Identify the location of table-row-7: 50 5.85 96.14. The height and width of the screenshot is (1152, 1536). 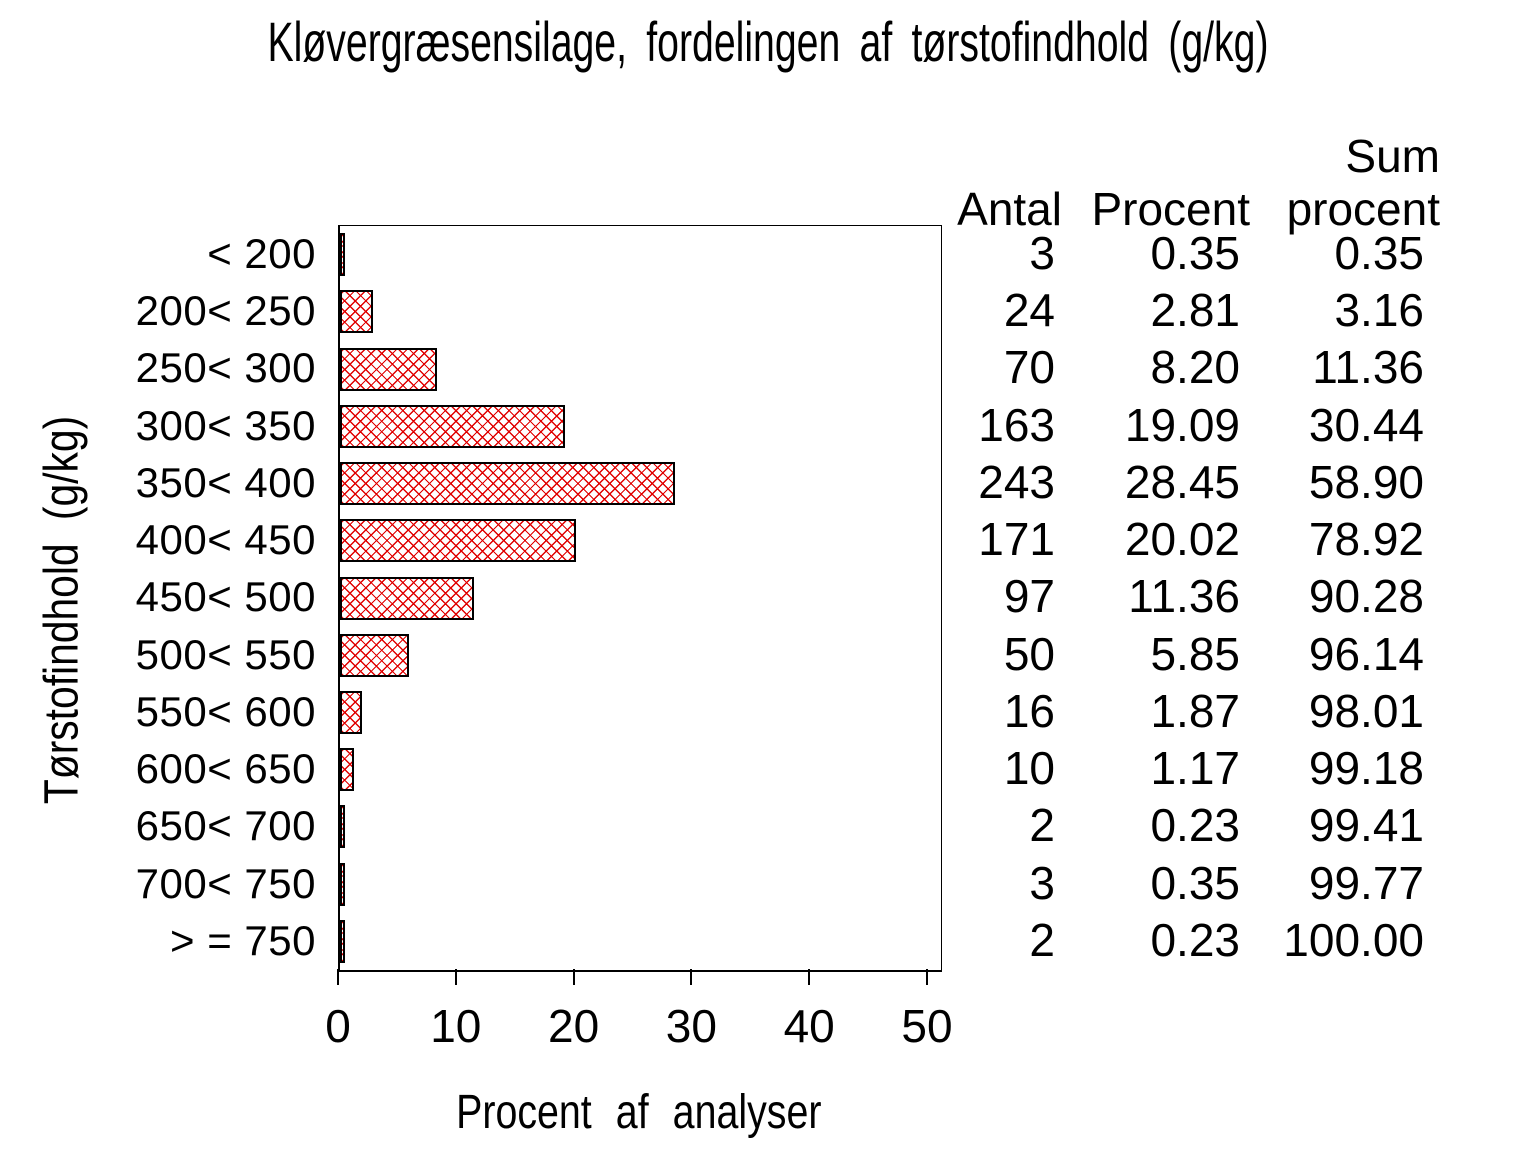
(768, 654).